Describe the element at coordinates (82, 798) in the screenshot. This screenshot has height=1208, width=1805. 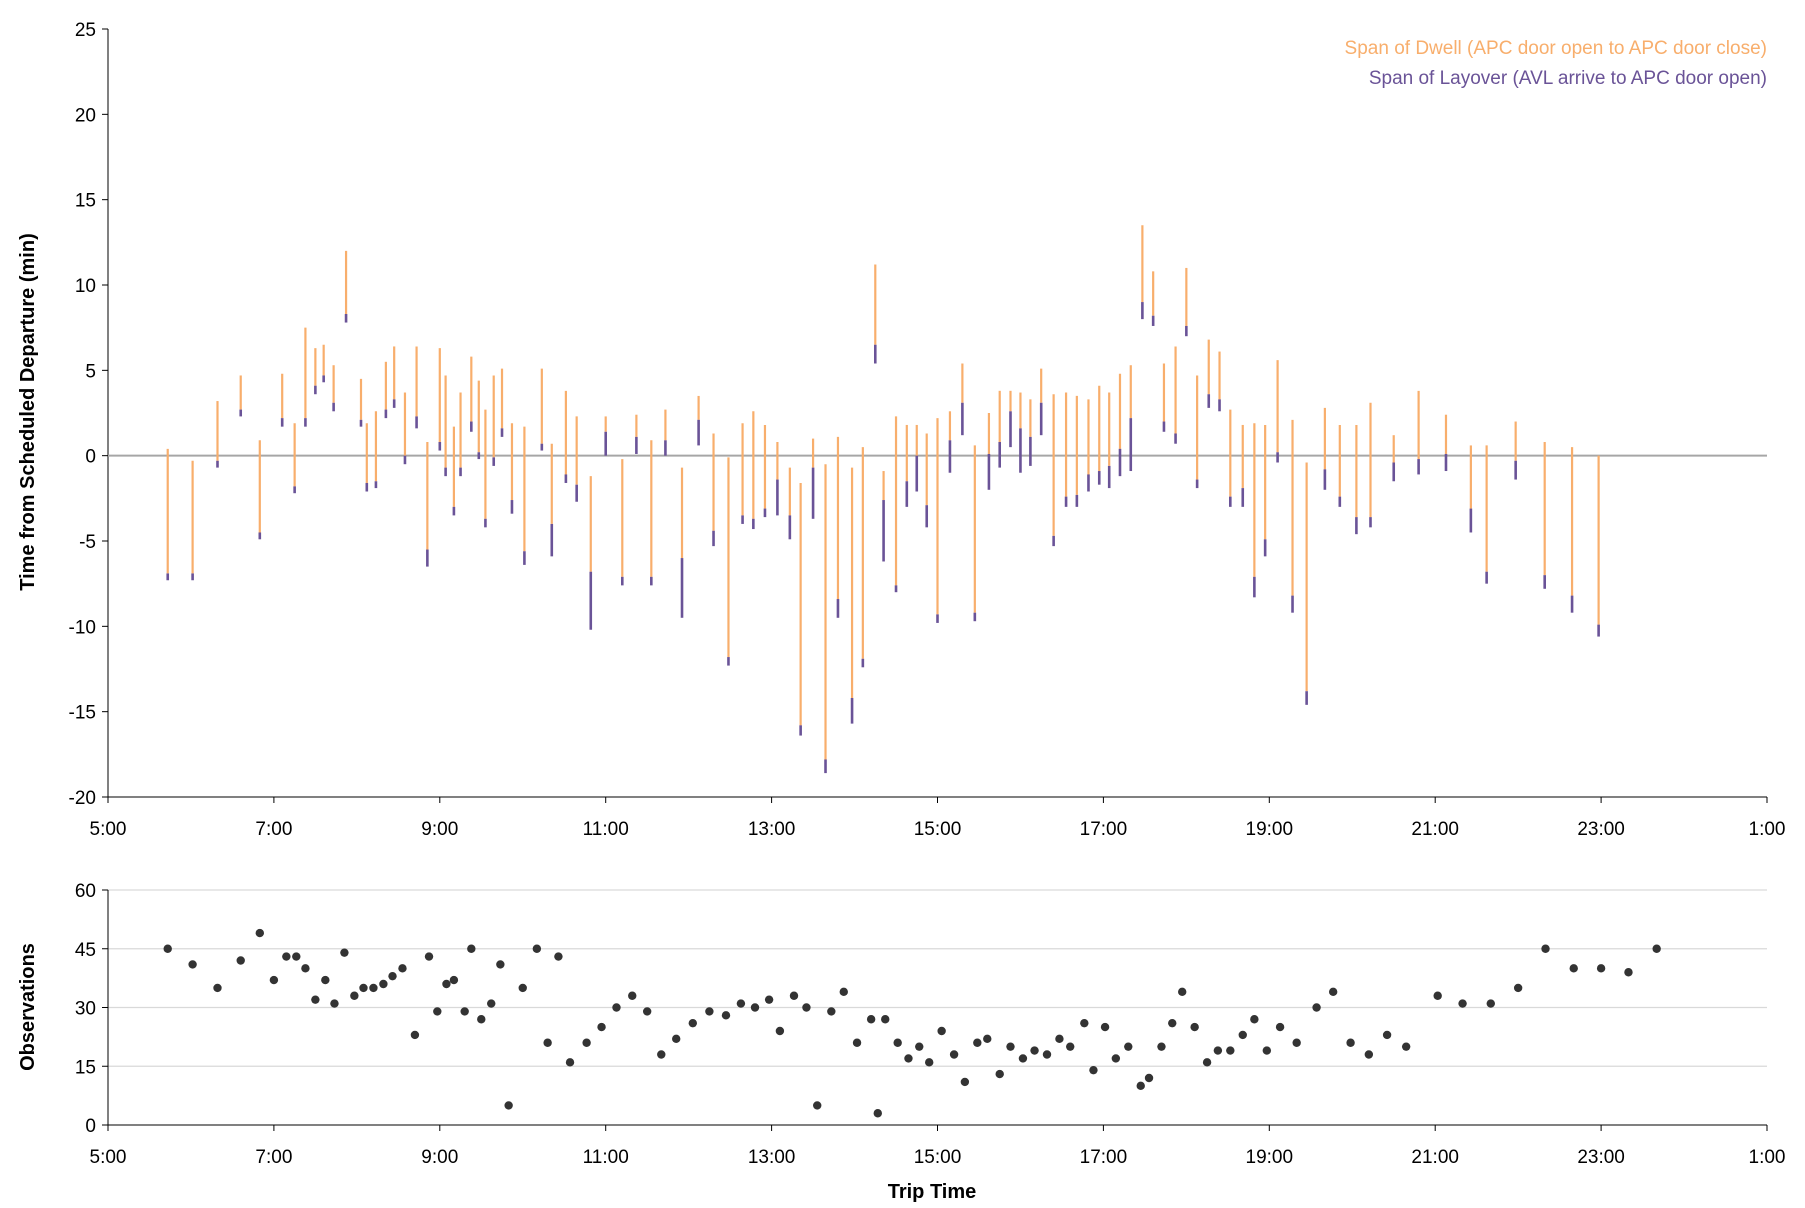
I see `top-y-tick-label: -20` at that location.